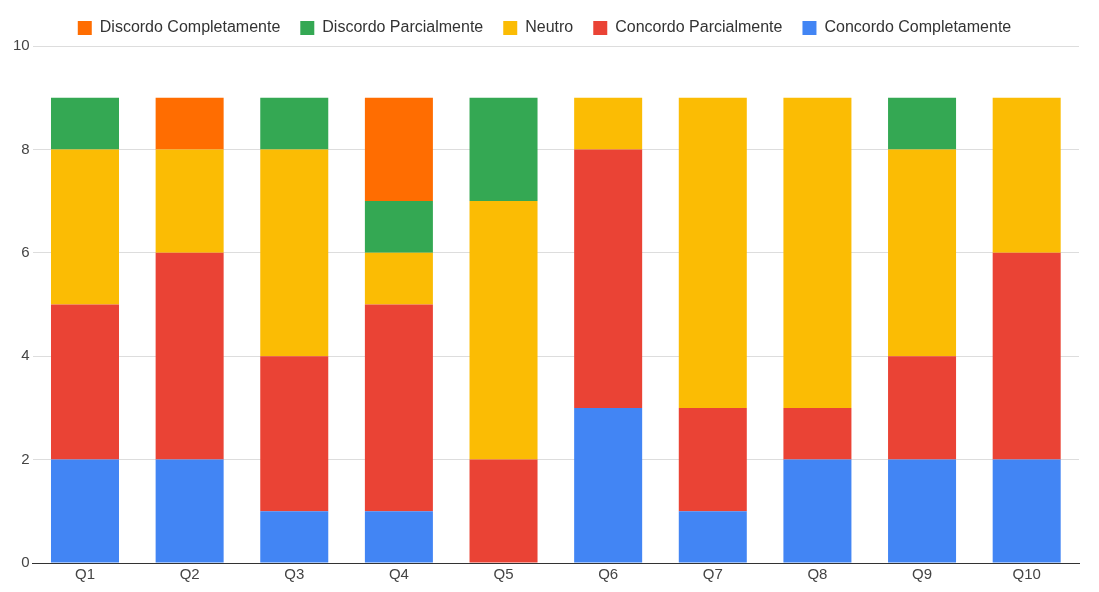  Describe the element at coordinates (294, 574) in the screenshot. I see `x-tick-label: Q3` at that location.